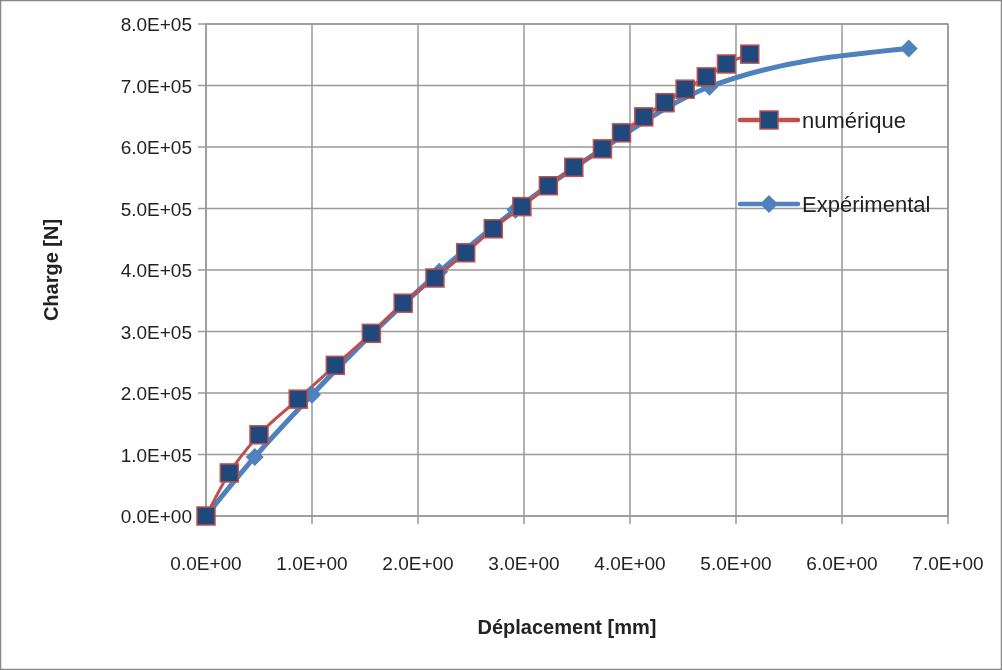 The image size is (1002, 670). What do you see at coordinates (156, 147) in the screenshot?
I see `y-tick-label: 6.0E+05` at bounding box center [156, 147].